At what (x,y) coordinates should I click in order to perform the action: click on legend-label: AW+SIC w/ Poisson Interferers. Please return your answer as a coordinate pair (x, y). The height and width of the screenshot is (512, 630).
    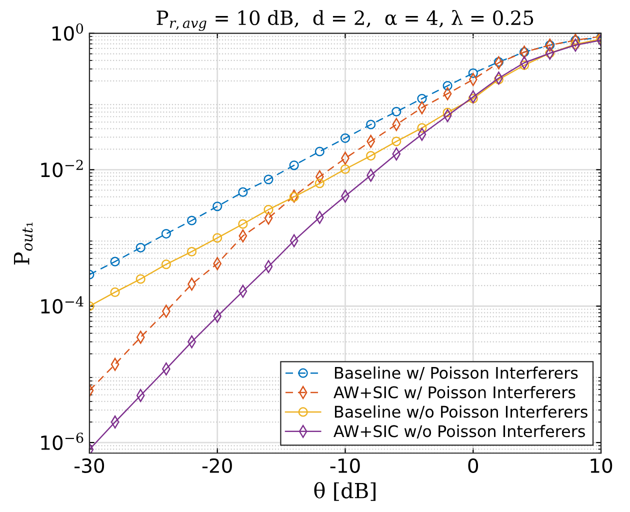
    Looking at the image, I should click on (455, 393).